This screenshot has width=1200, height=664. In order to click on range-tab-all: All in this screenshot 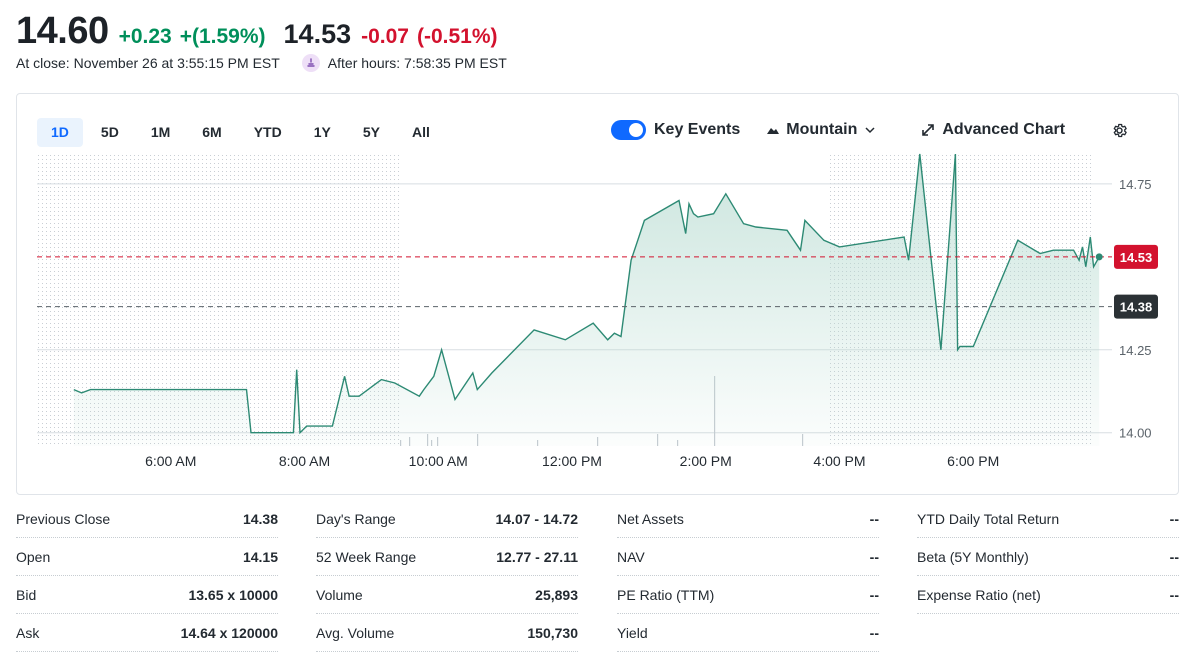, I will do `click(420, 132)`.